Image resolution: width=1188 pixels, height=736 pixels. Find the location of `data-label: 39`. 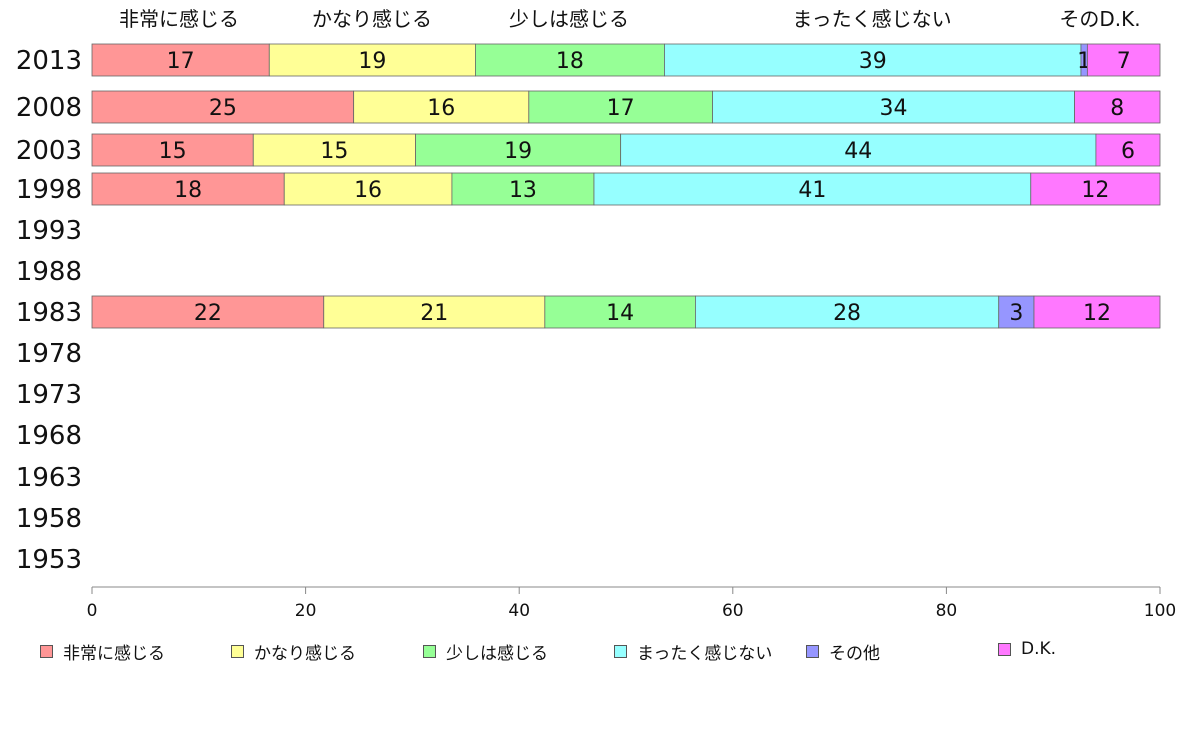

data-label: 39 is located at coordinates (873, 61).